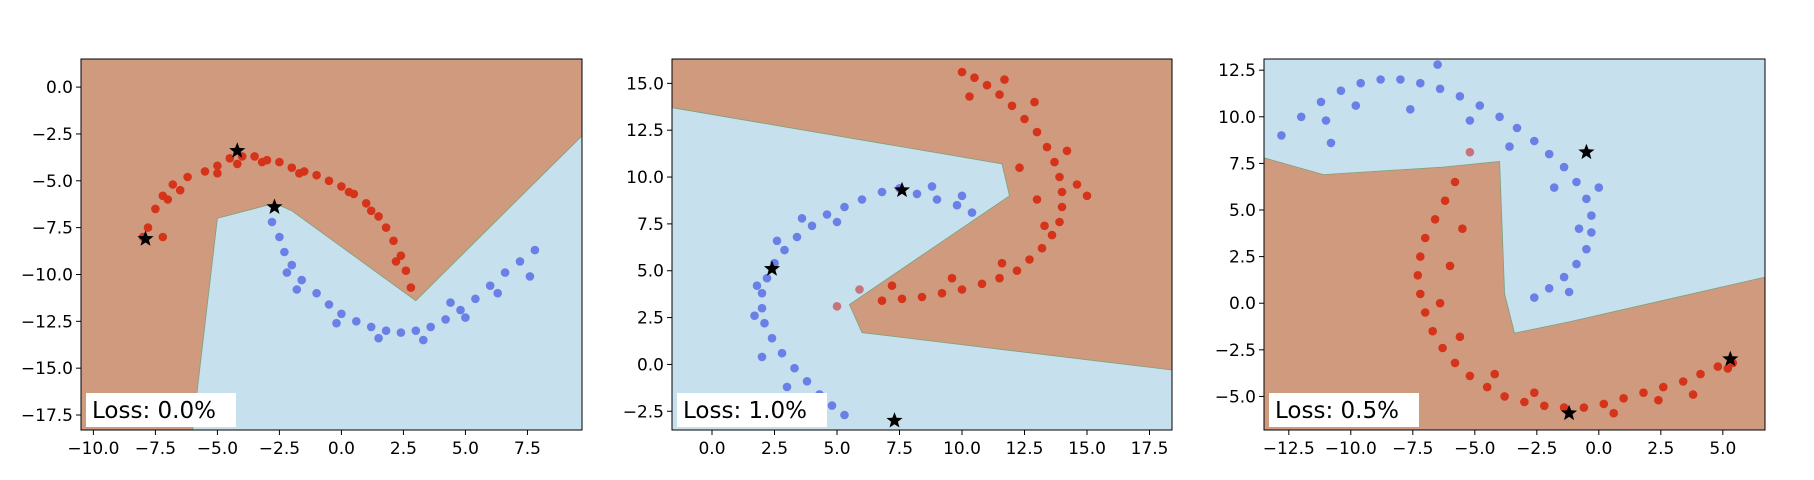 The image size is (1814, 480). What do you see at coordinates (1150, 449) in the screenshot?
I see `x-tick-label: 17.5` at bounding box center [1150, 449].